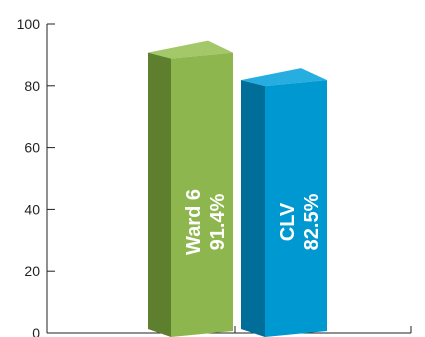  I want to click on bar-value-label: 82.5%, so click(312, 221).